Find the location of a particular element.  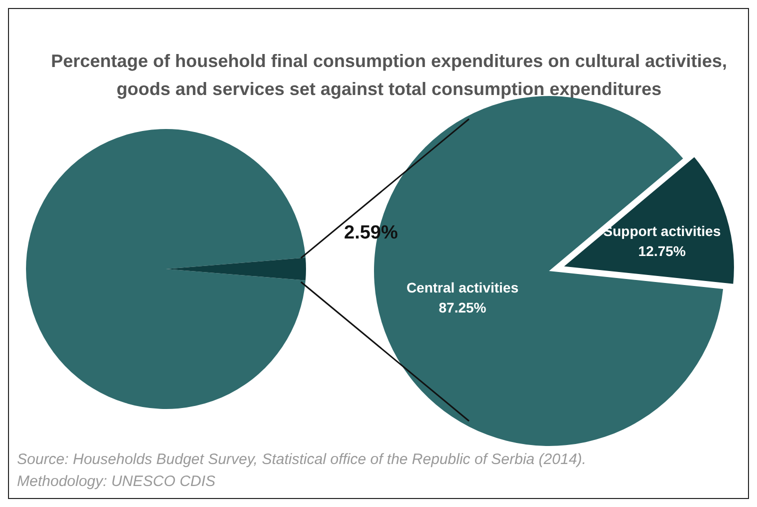

text: Methodology: UNESCO CDIS is located at coordinates (116, 481).